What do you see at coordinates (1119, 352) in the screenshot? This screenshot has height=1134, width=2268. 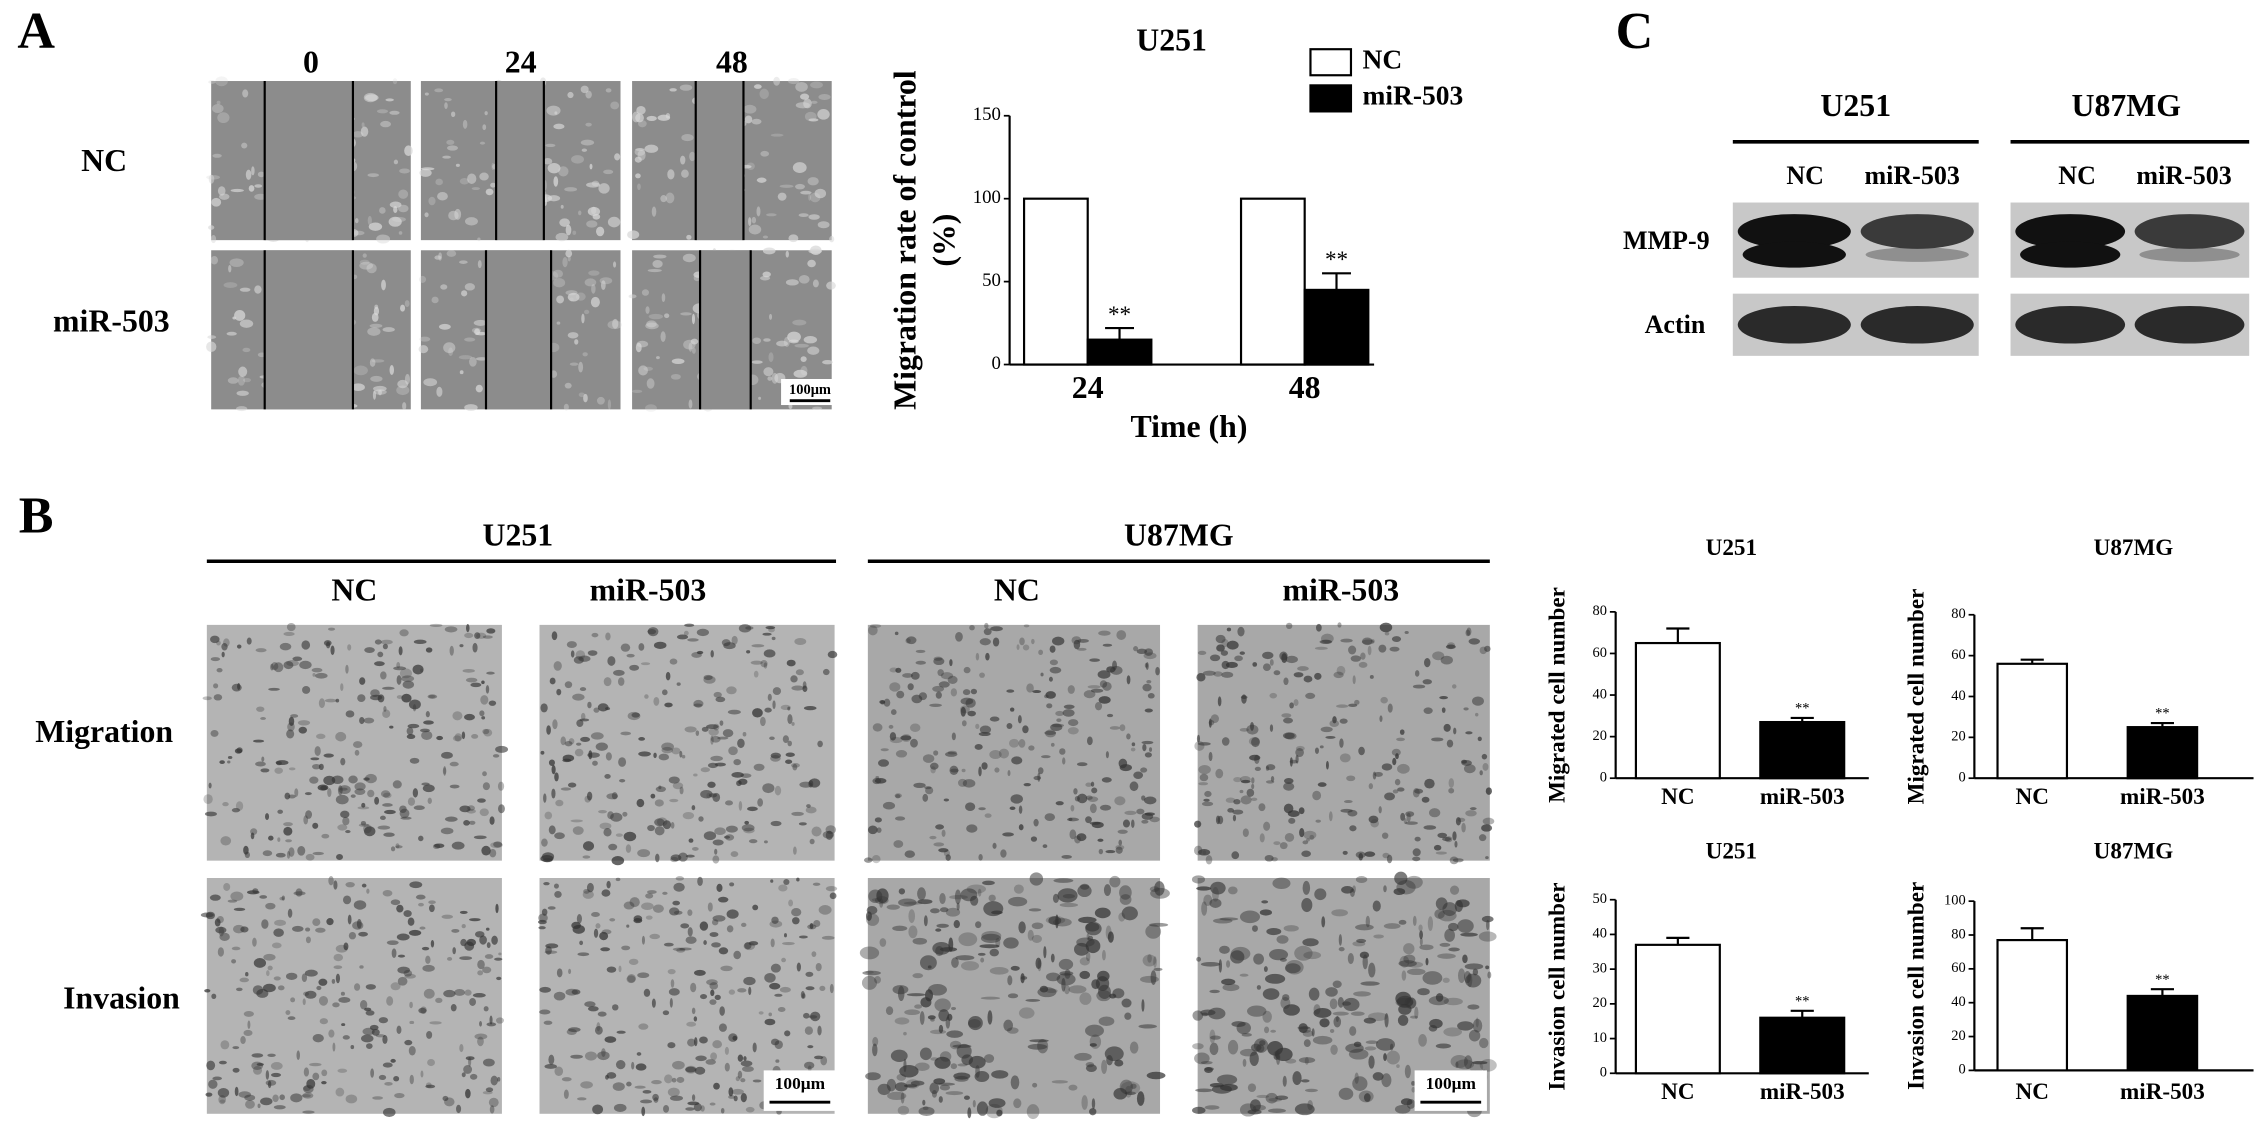 I see `bar` at bounding box center [1119, 352].